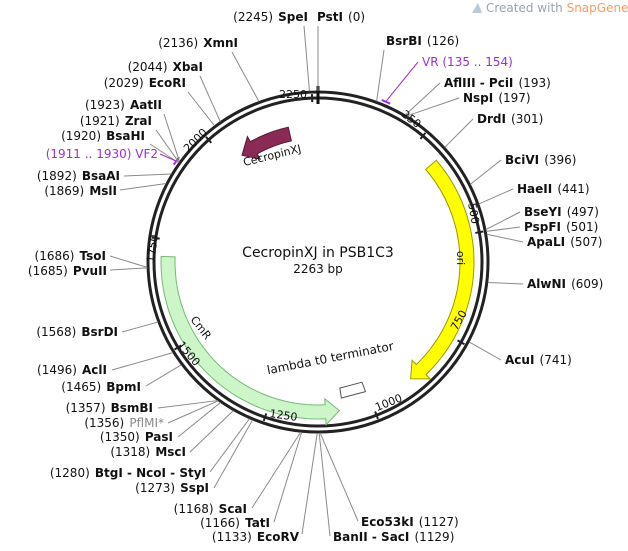 The image size is (628, 551). Describe the element at coordinates (103, 134) in the screenshot. I see `site-label-bsahi: (1920) BsaHI` at that location.